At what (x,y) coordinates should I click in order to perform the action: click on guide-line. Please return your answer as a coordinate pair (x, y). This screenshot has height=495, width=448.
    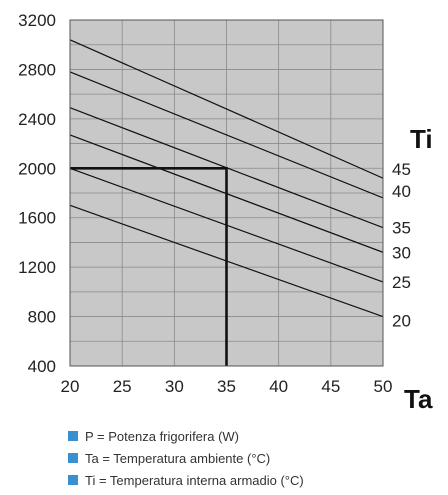
    Looking at the image, I should click on (149, 266).